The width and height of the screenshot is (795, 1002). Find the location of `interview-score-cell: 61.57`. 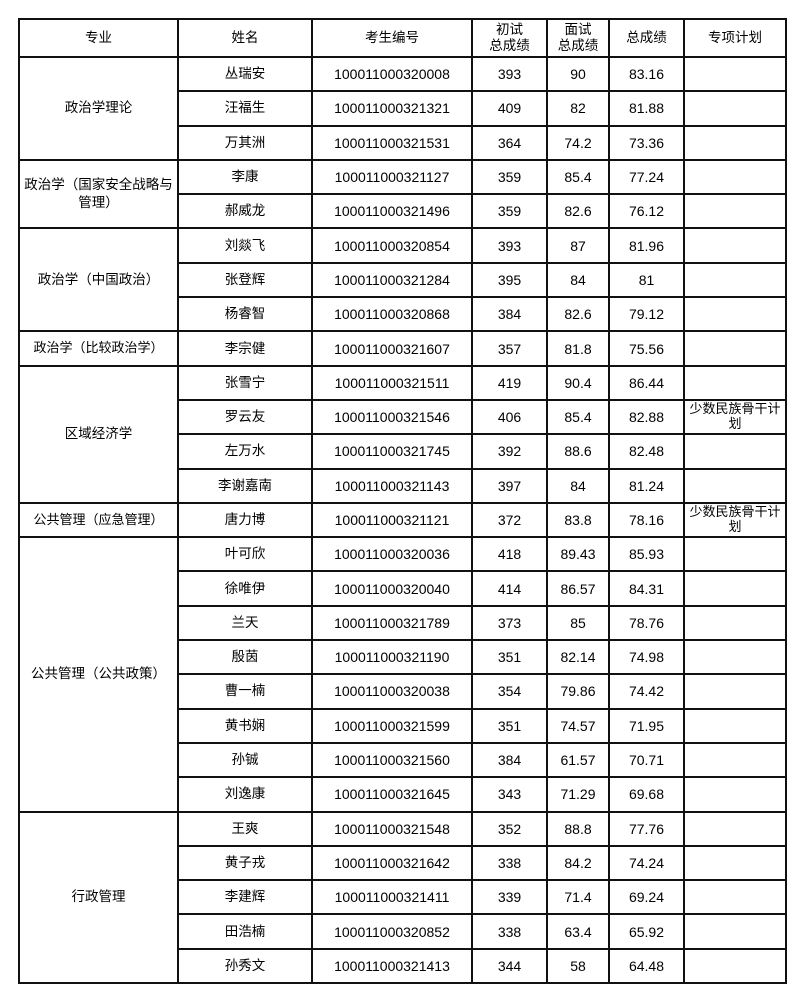

interview-score-cell: 61.57 is located at coordinates (578, 760).